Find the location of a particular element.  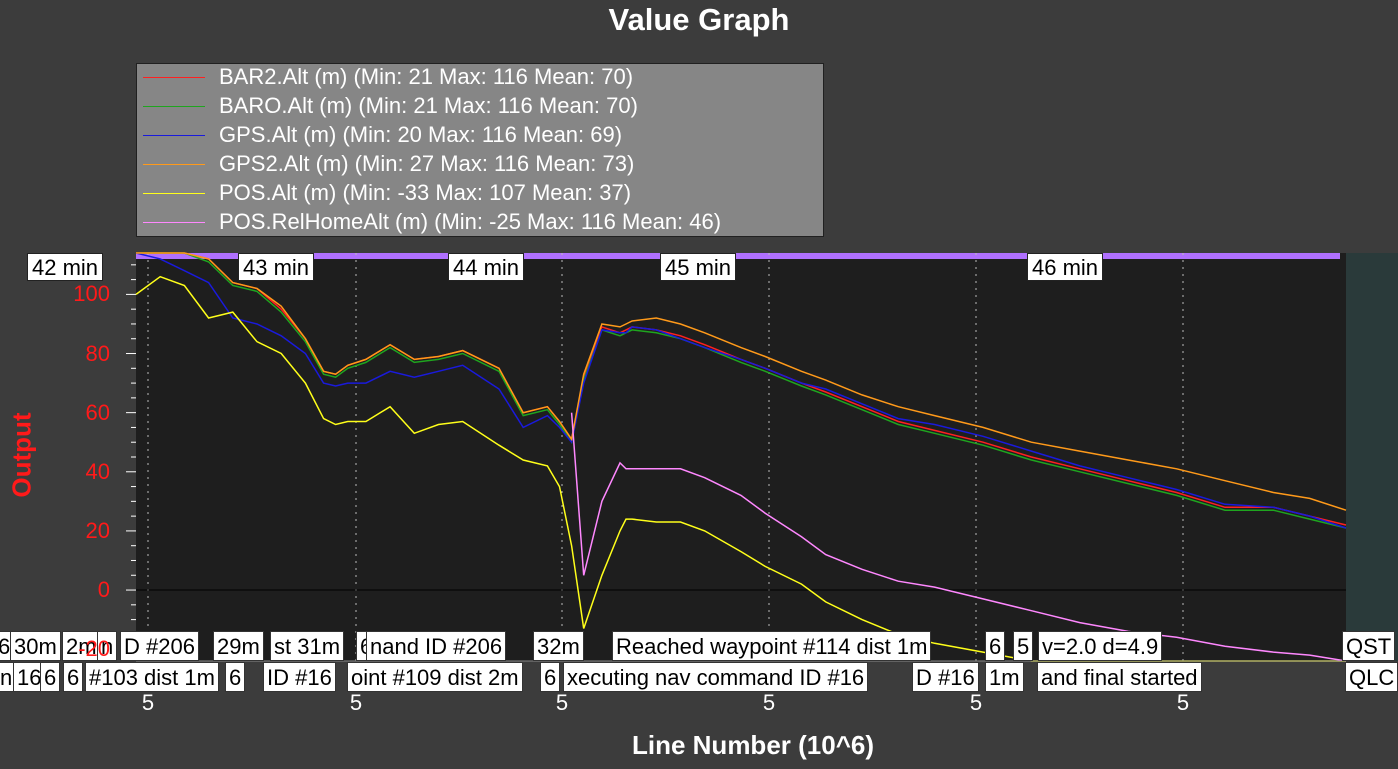

x-axis-label: Line Number (10^6) is located at coordinates (752, 745).